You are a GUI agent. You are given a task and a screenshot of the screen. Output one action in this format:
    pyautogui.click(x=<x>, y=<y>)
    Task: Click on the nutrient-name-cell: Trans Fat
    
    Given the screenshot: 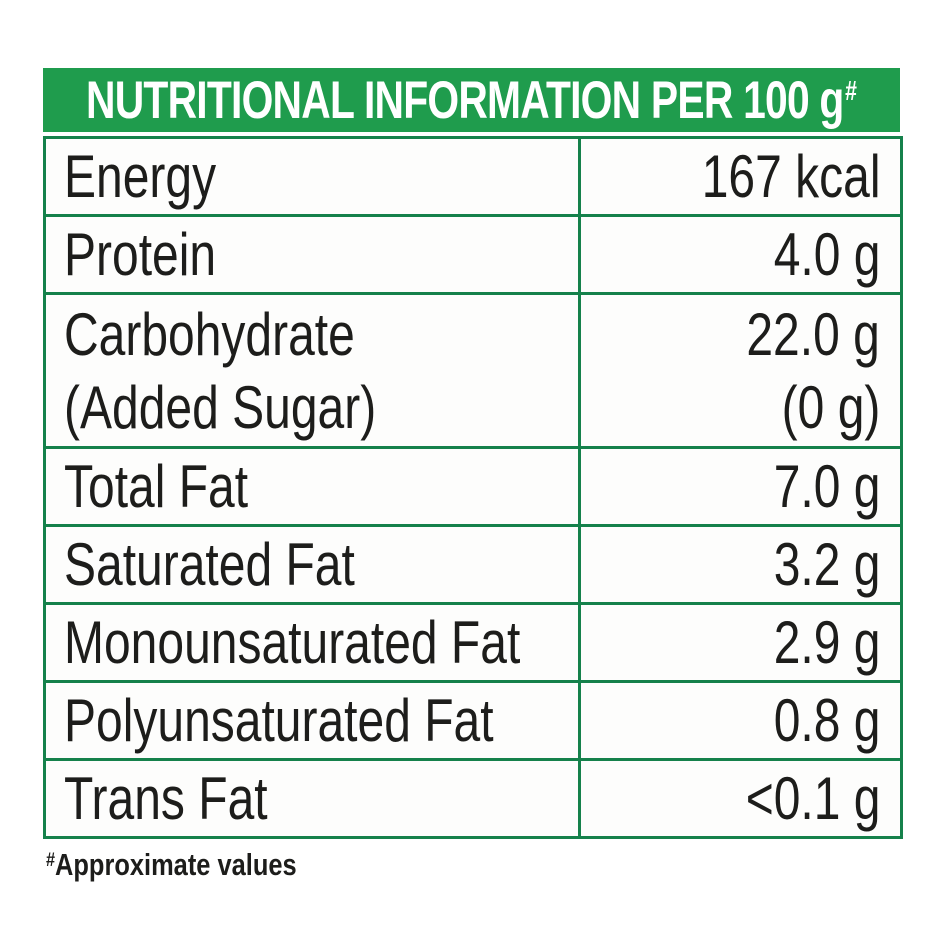 What is the action you would take?
    pyautogui.click(x=312, y=798)
    